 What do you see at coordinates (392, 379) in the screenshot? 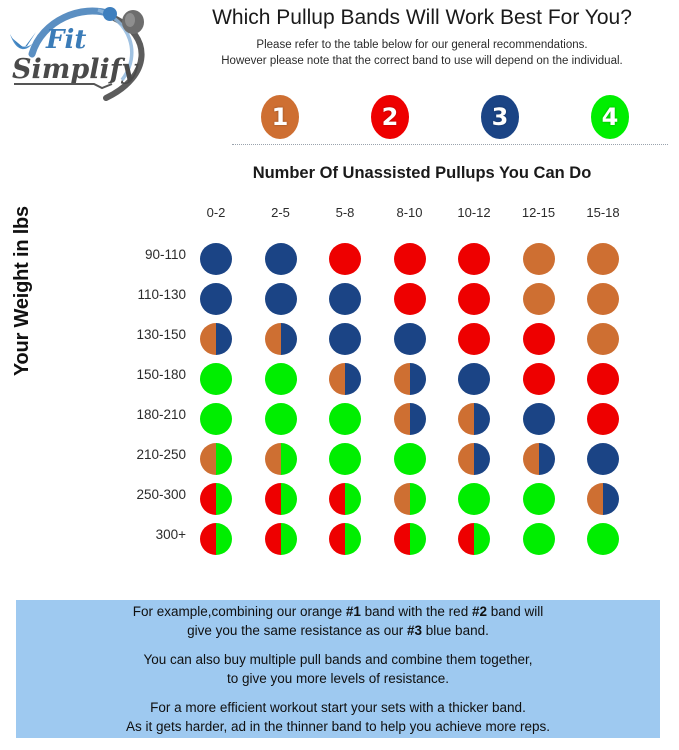
I see `matrix-row: 150-180` at bounding box center [392, 379].